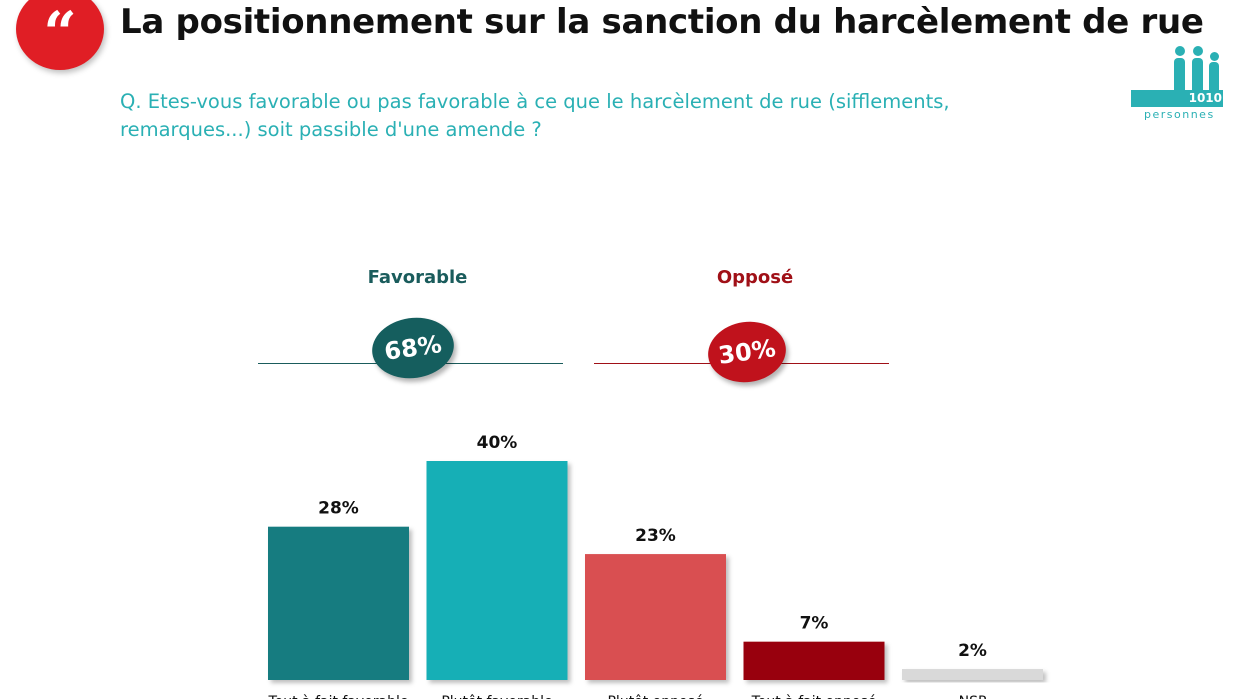 Image resolution: width=1240 pixels, height=699 pixels. I want to click on bar-value-label: 40%, so click(497, 443).